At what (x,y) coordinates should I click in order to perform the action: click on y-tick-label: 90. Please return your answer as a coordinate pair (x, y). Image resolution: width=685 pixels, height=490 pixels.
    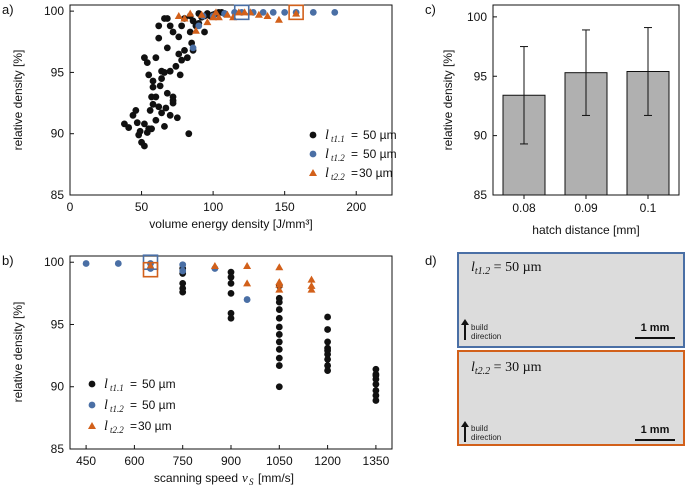
    Looking at the image, I should click on (58, 387).